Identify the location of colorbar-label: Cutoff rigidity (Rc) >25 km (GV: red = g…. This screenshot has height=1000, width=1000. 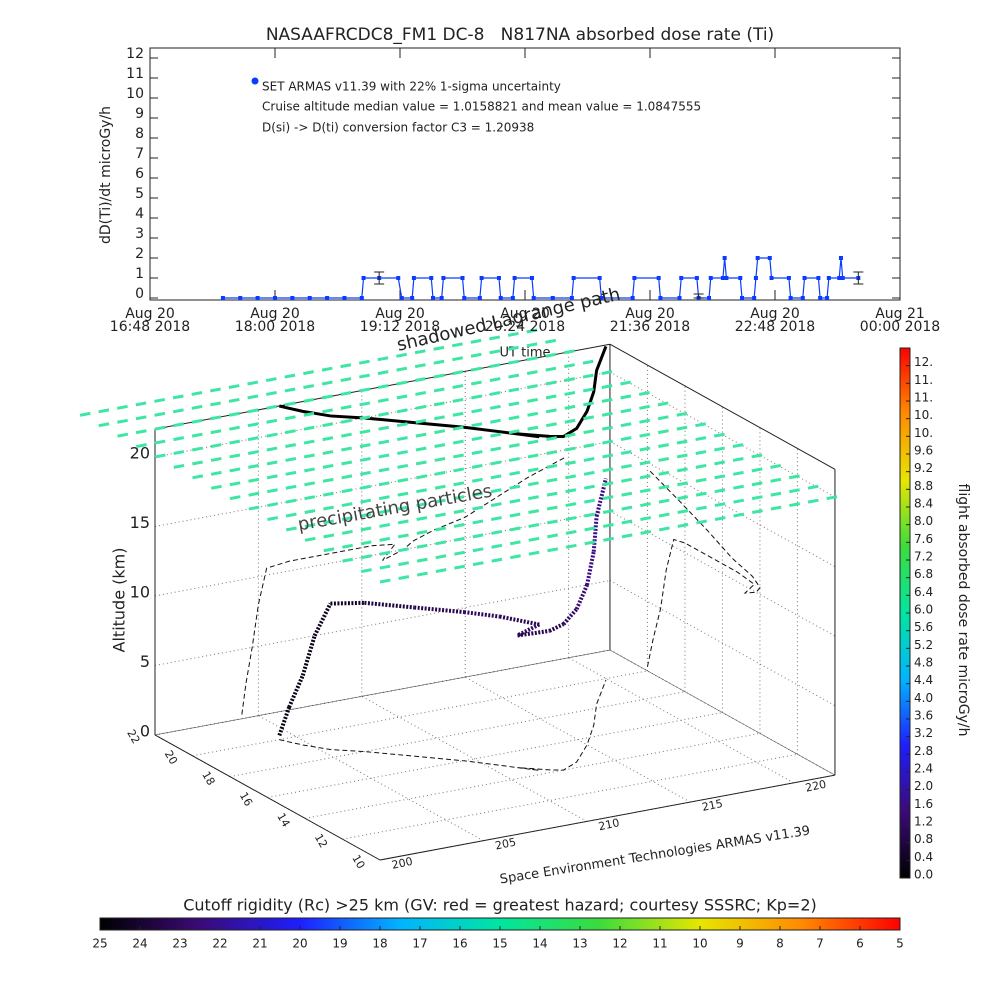
(500, 905).